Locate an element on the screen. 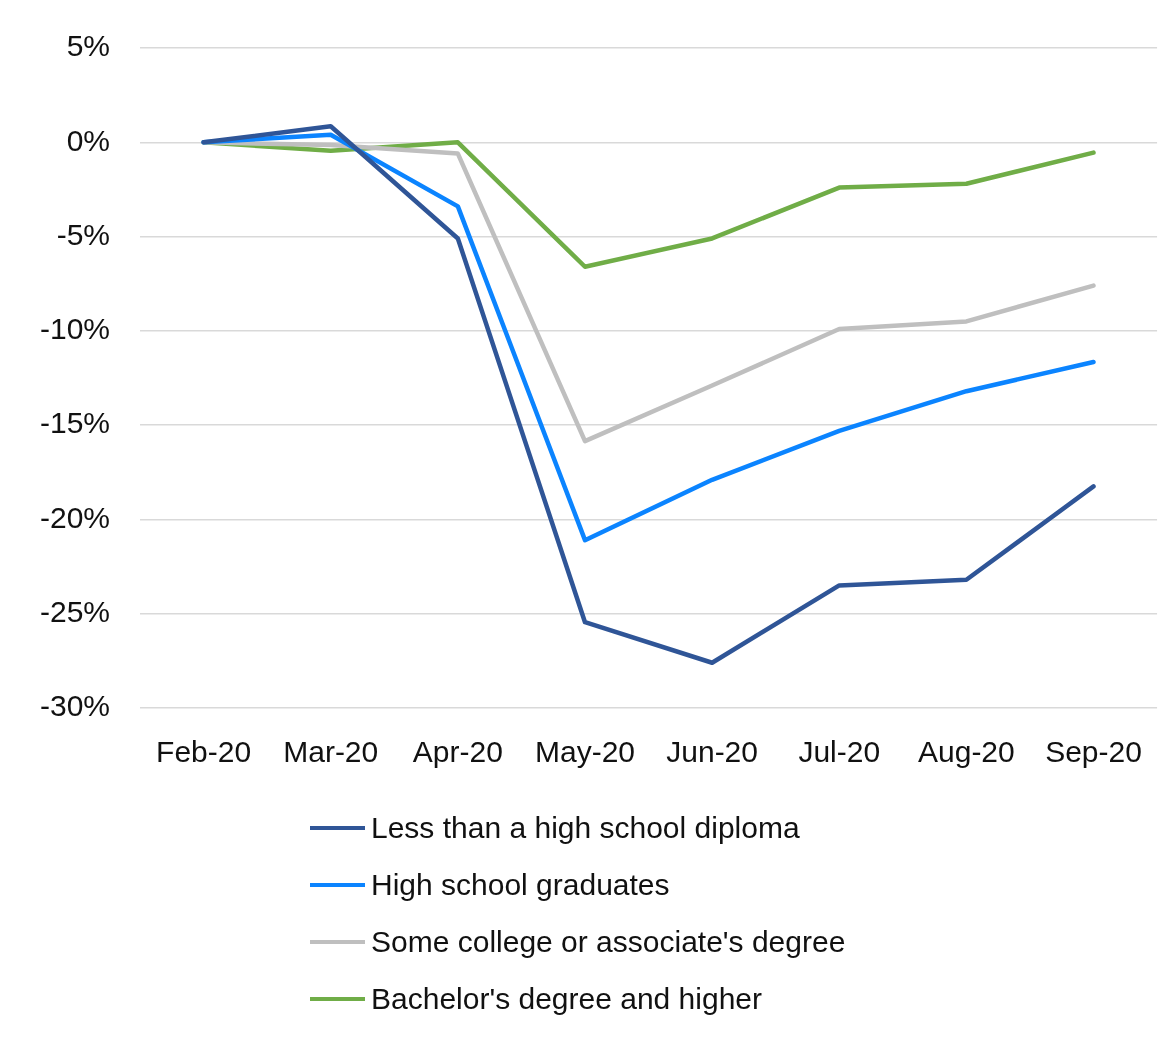 The width and height of the screenshot is (1170, 1043). x-tick-label: May-20 is located at coordinates (585, 752).